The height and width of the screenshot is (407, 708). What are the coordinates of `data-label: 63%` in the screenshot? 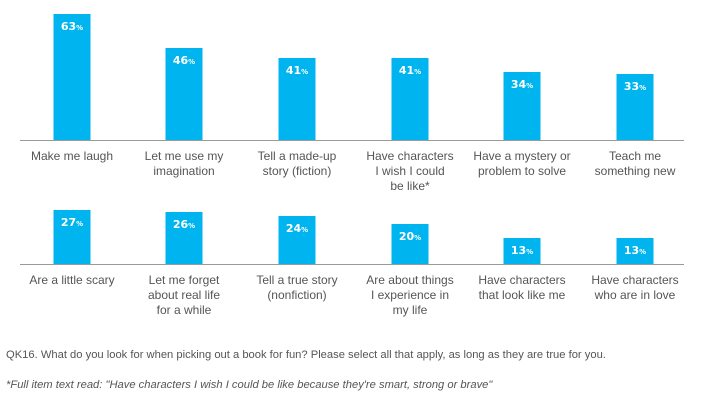 It's located at (72, 26).